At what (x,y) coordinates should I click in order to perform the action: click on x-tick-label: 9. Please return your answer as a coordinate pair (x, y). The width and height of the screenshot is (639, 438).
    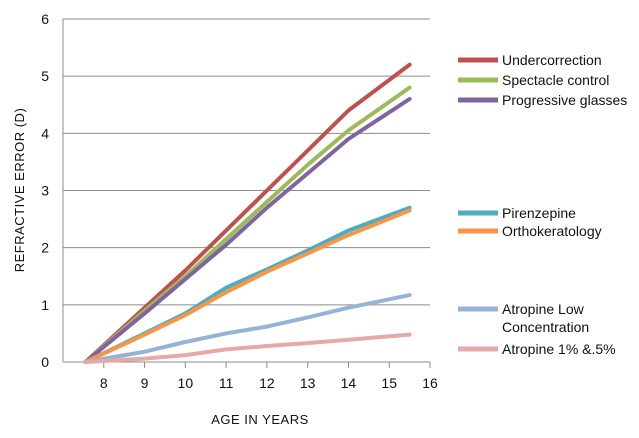
    Looking at the image, I should click on (145, 383).